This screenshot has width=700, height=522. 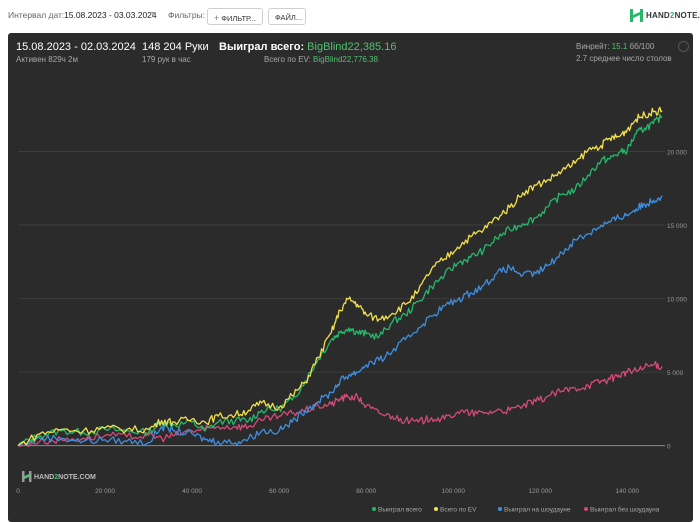 What do you see at coordinates (76, 47) in the screenshot?
I see `summary-date-range: 15.08.2023 - 02.03.2024` at bounding box center [76, 47].